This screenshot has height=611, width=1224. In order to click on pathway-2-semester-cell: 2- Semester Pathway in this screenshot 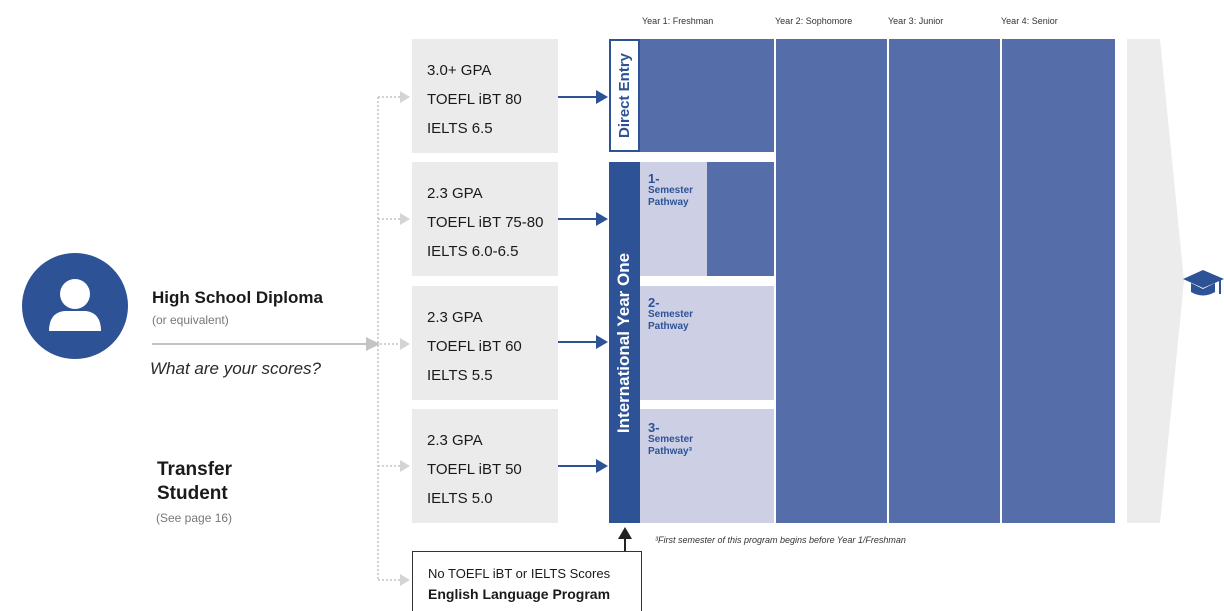, I will do `click(707, 343)`.